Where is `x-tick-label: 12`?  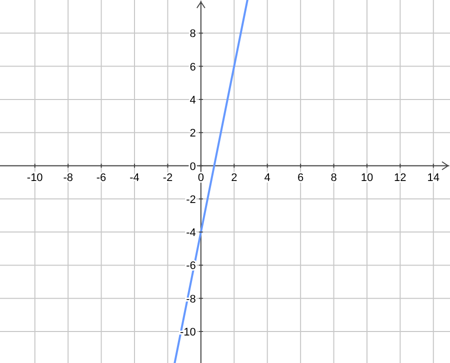
x-tick-label: 12 is located at coordinates (400, 178).